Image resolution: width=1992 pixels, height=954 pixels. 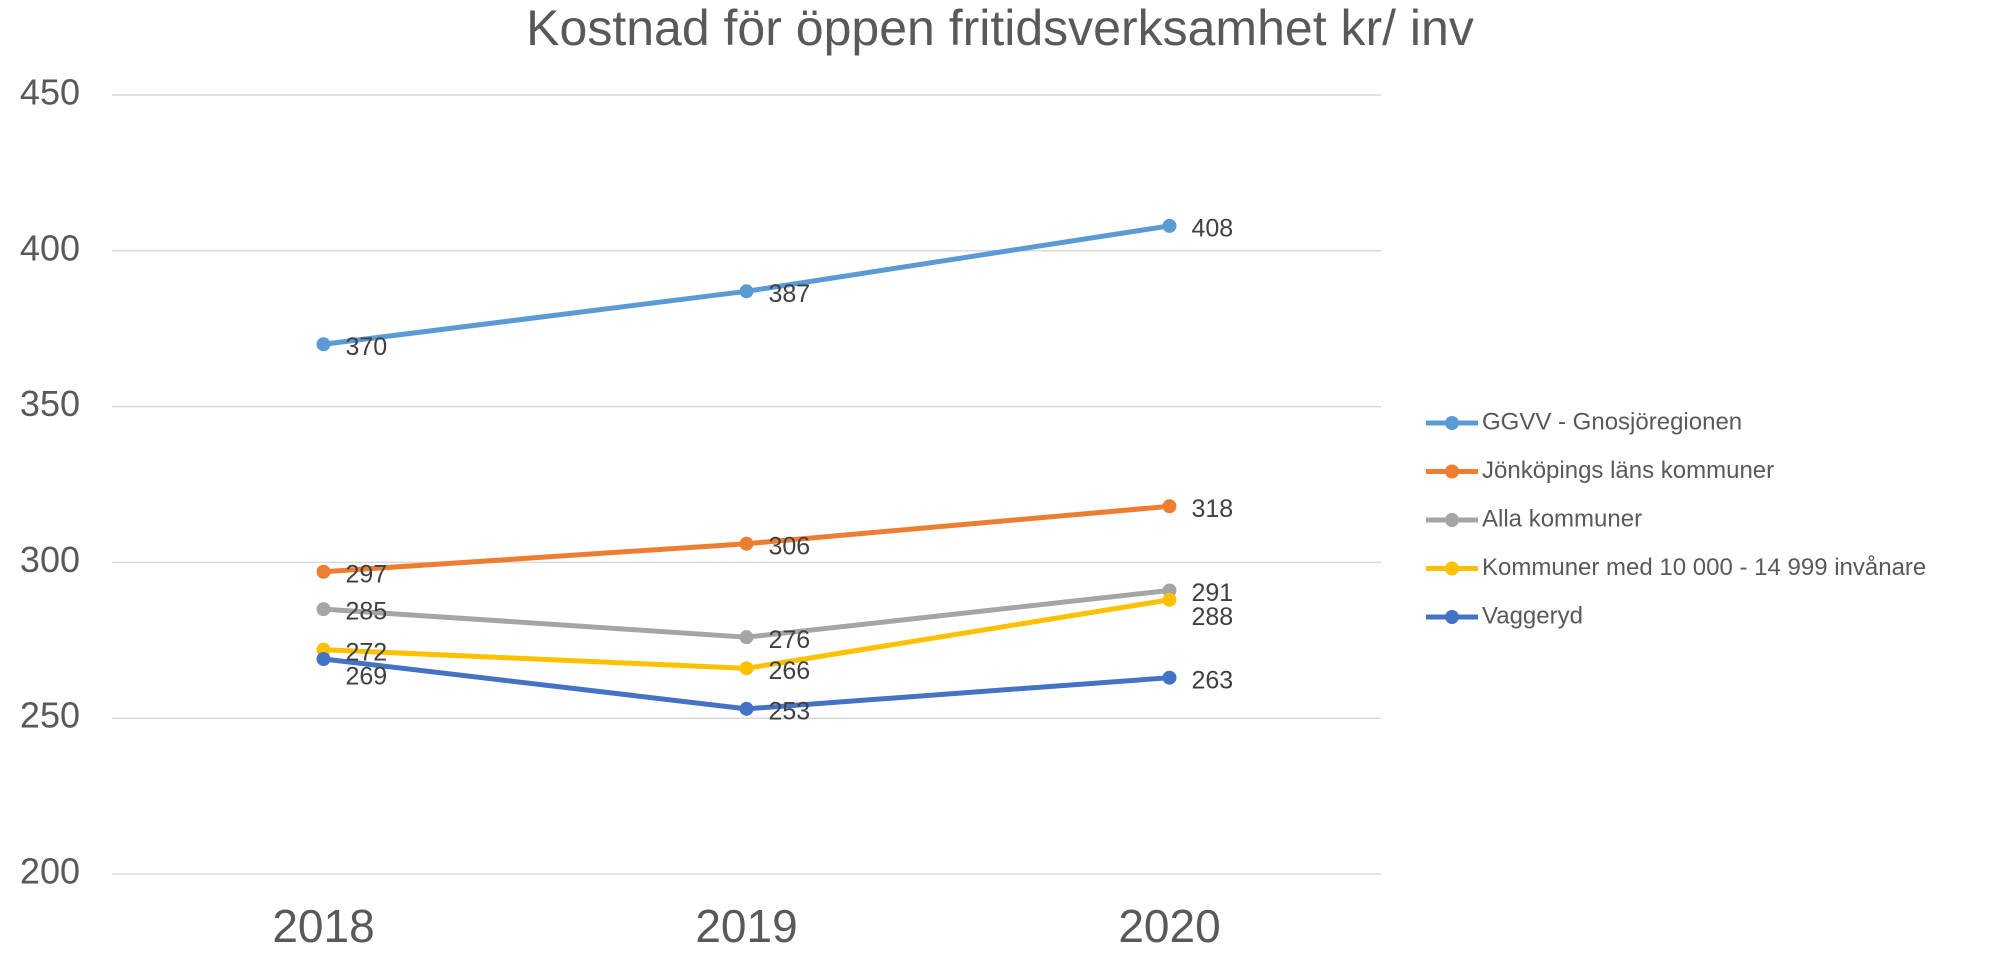 I want to click on data-label: 288, so click(x=1213, y=617).